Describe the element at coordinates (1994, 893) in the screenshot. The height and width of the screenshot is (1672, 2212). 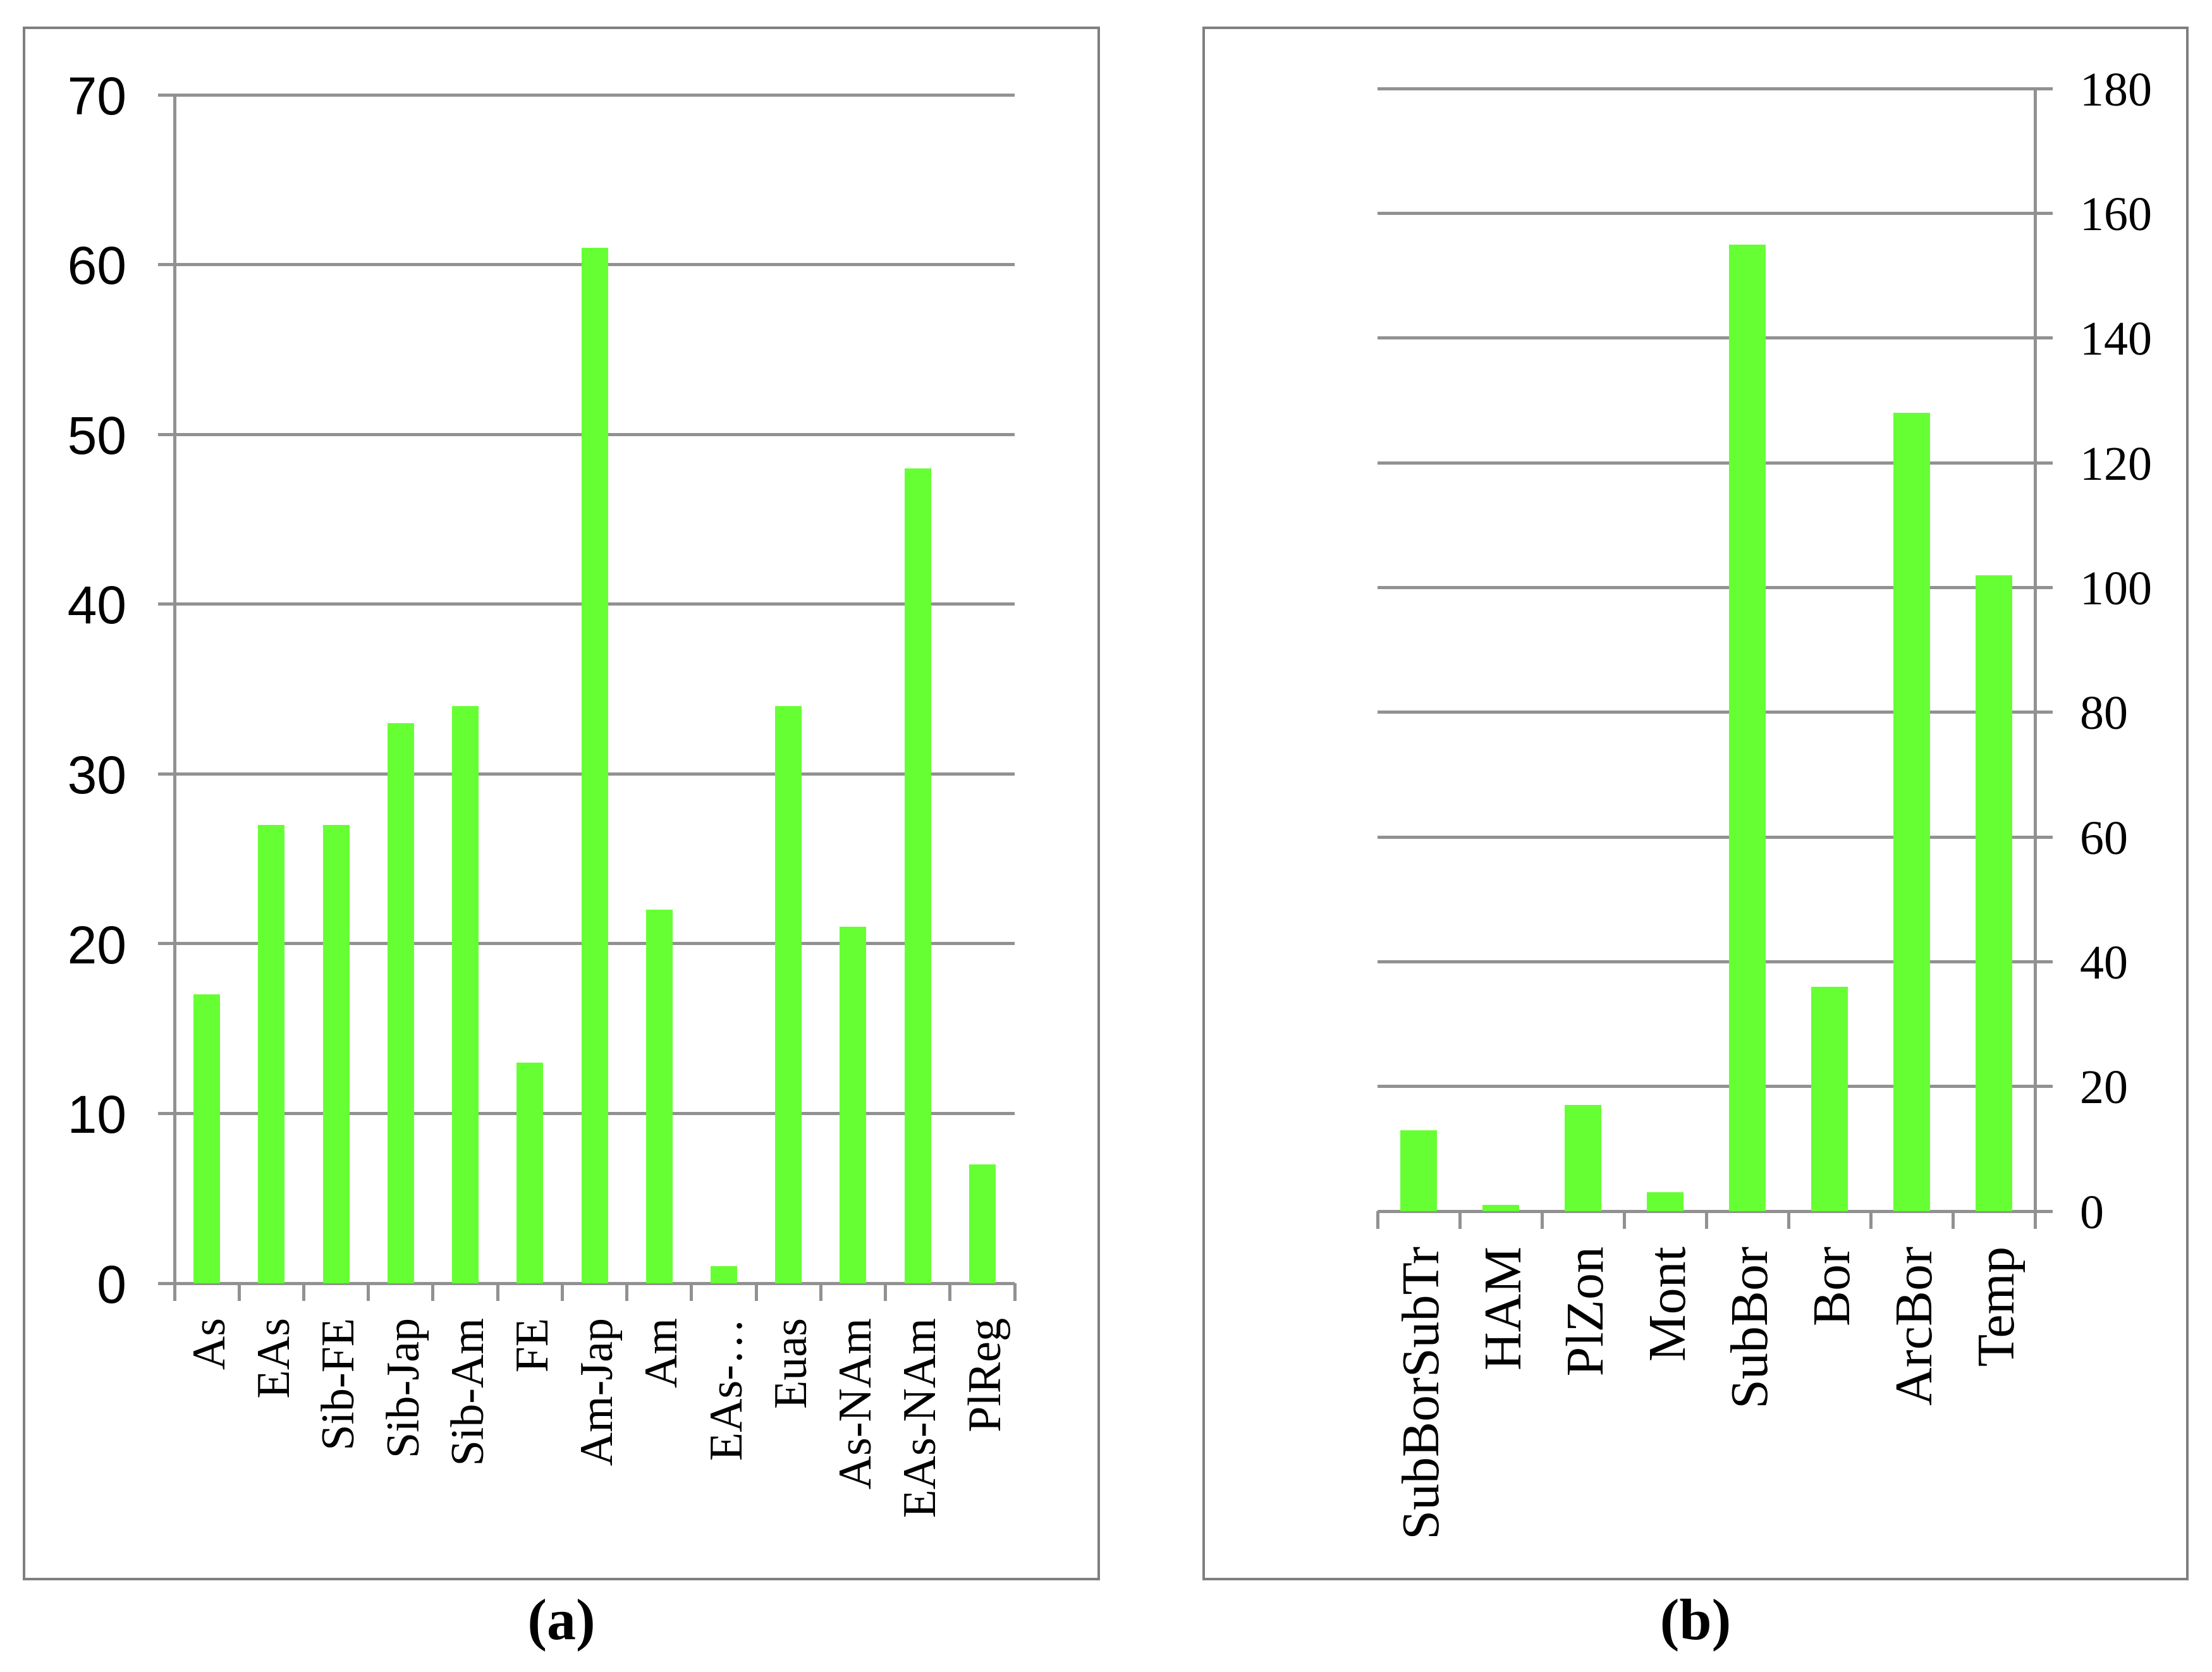
I see `bar-Temp` at that location.